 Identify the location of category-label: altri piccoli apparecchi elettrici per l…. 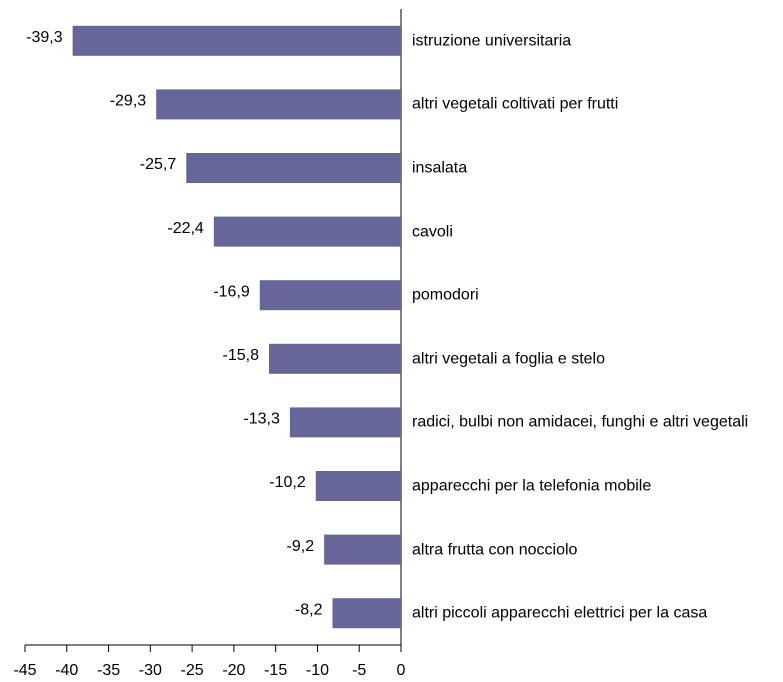
(560, 613).